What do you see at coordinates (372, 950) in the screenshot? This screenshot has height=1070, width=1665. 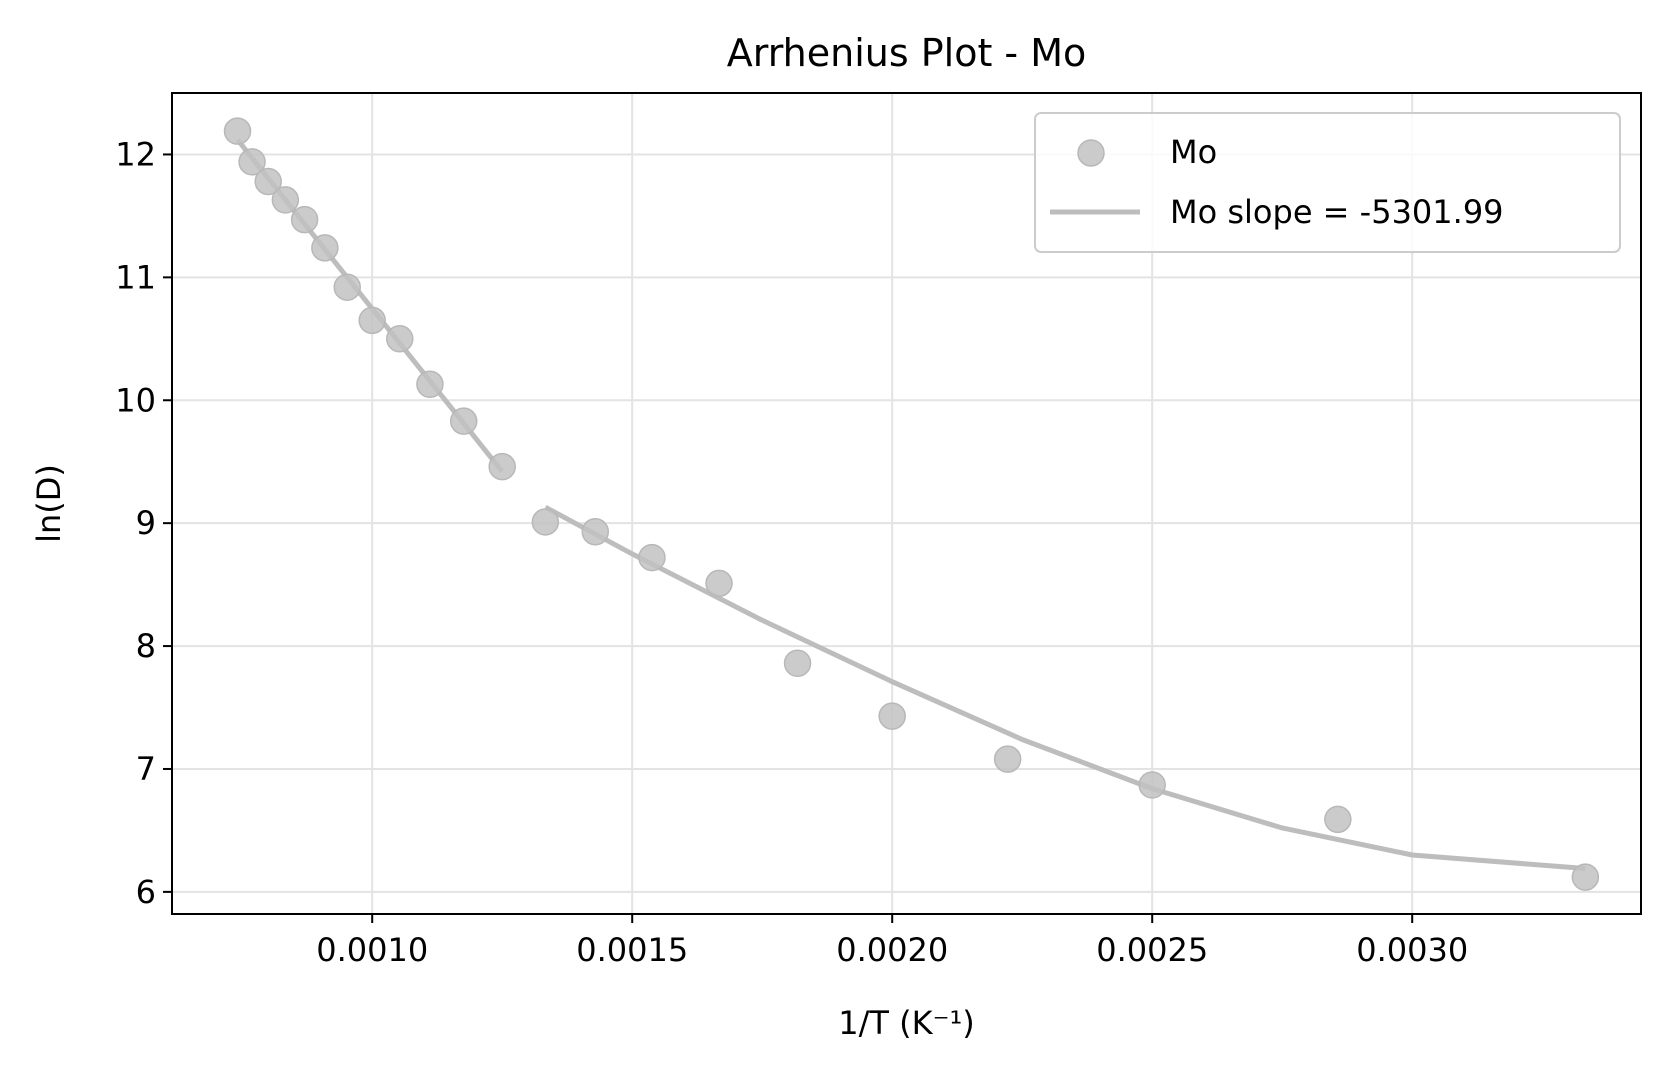 I see `x-tick-label: 0.0010` at bounding box center [372, 950].